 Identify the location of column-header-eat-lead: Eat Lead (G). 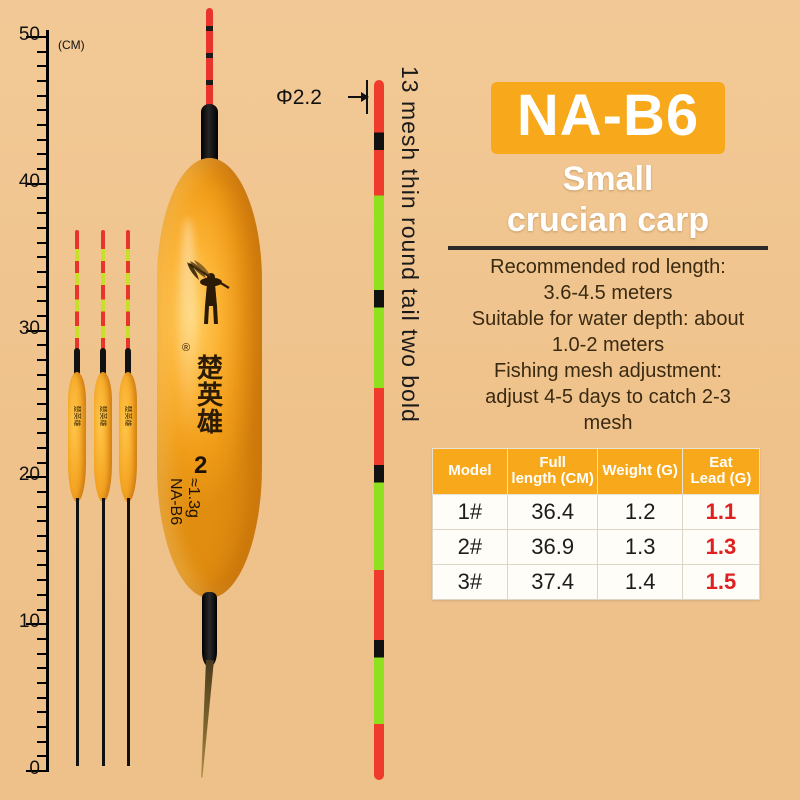
(721, 471).